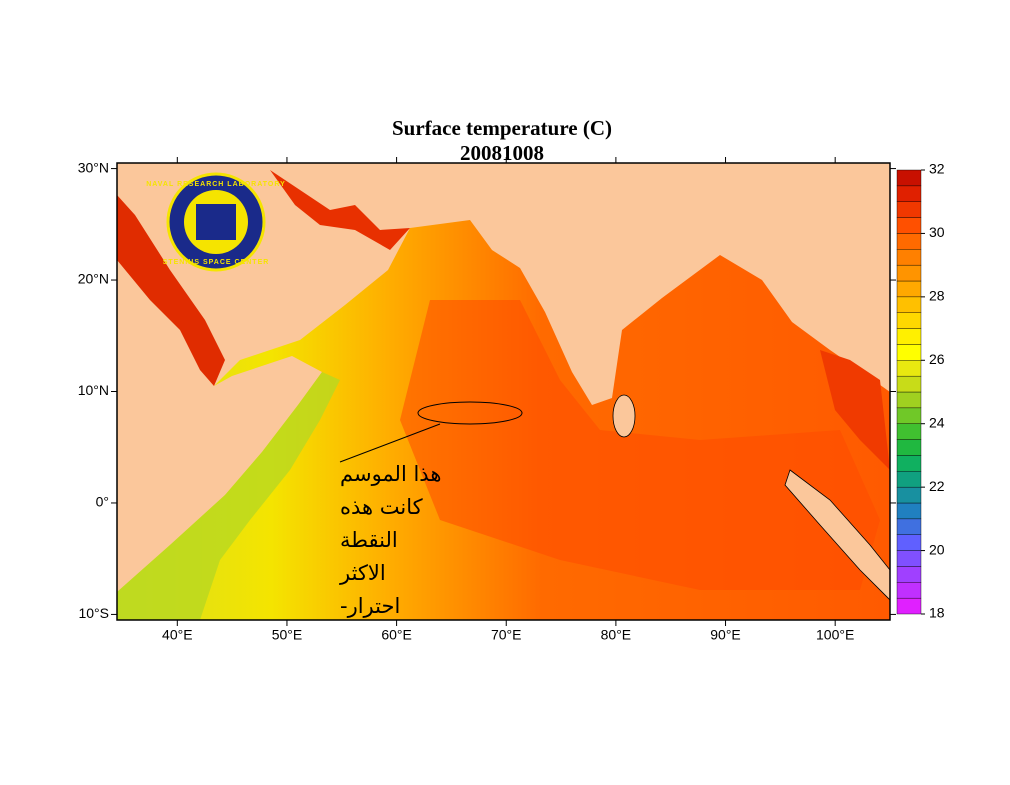  What do you see at coordinates (937, 169) in the screenshot?
I see `colorbar-tick-label: 32` at bounding box center [937, 169].